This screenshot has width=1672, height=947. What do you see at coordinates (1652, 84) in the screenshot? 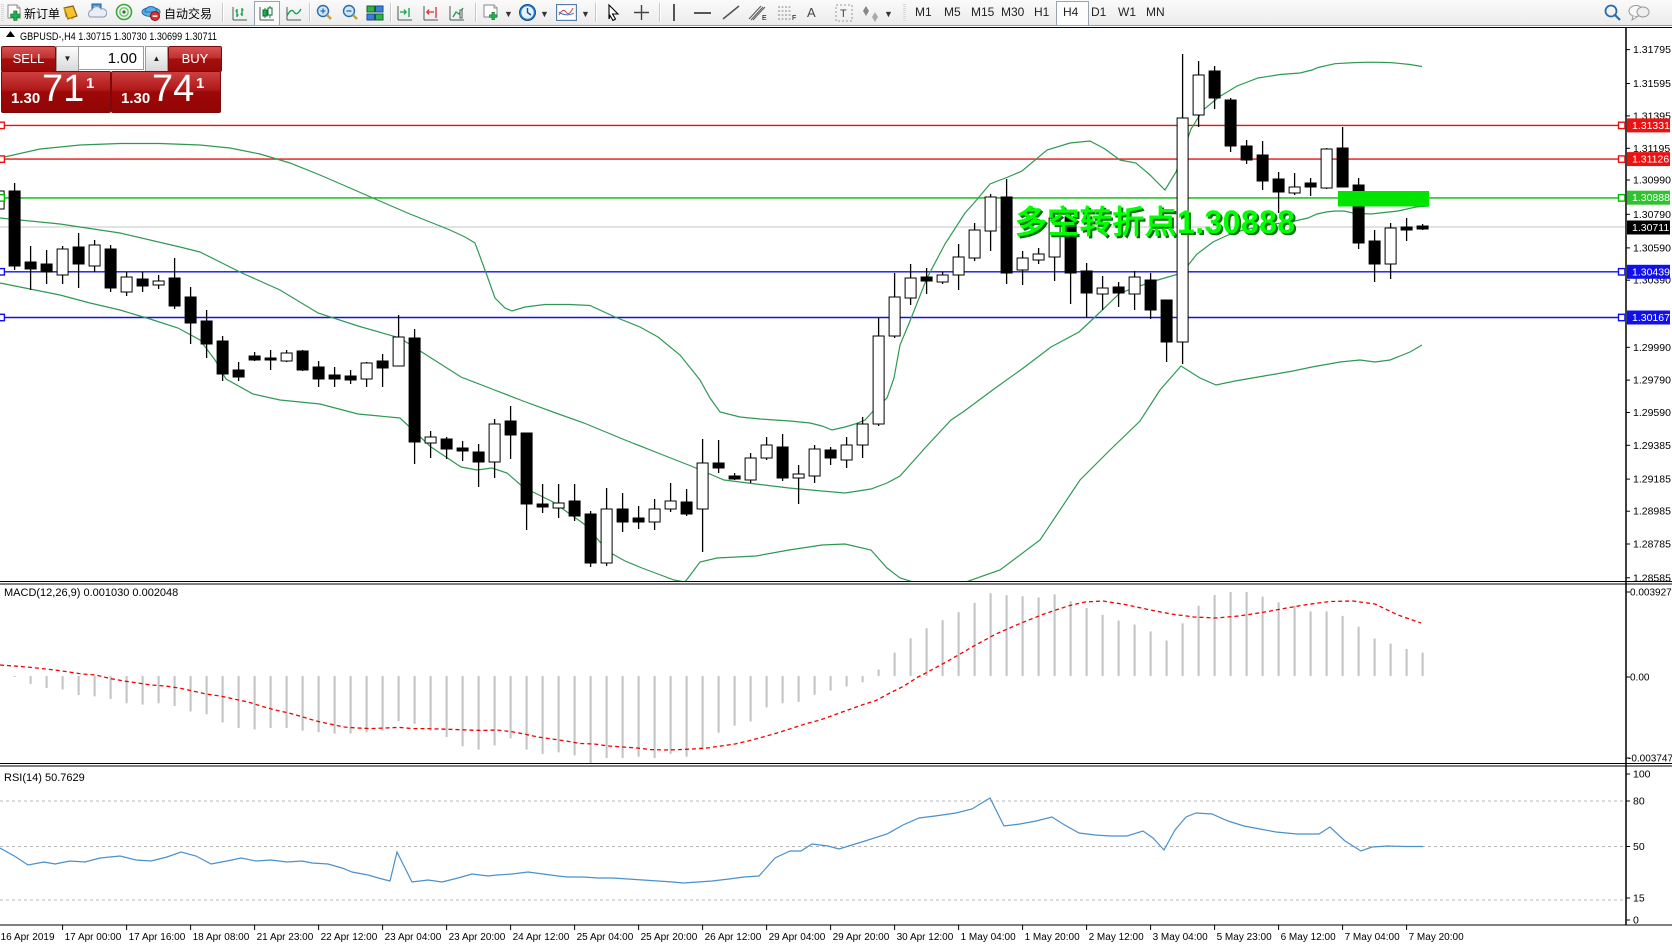
I see `svg-text: 1.31595` at bounding box center [1652, 84].